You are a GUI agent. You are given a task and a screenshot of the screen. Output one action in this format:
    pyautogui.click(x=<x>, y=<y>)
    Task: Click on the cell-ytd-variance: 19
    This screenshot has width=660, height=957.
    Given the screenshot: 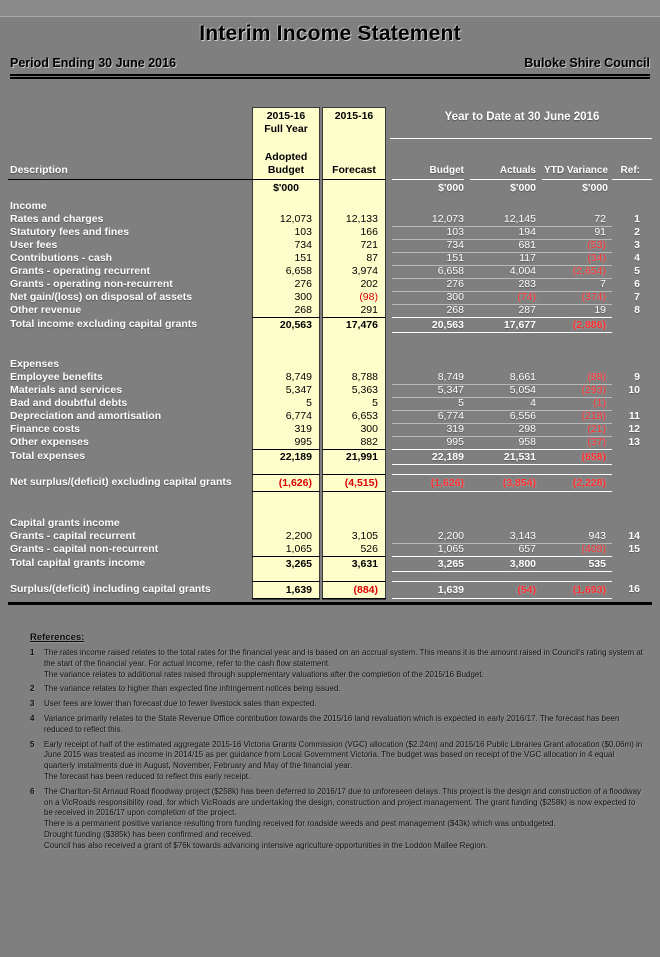 What is the action you would take?
    pyautogui.click(x=577, y=311)
    